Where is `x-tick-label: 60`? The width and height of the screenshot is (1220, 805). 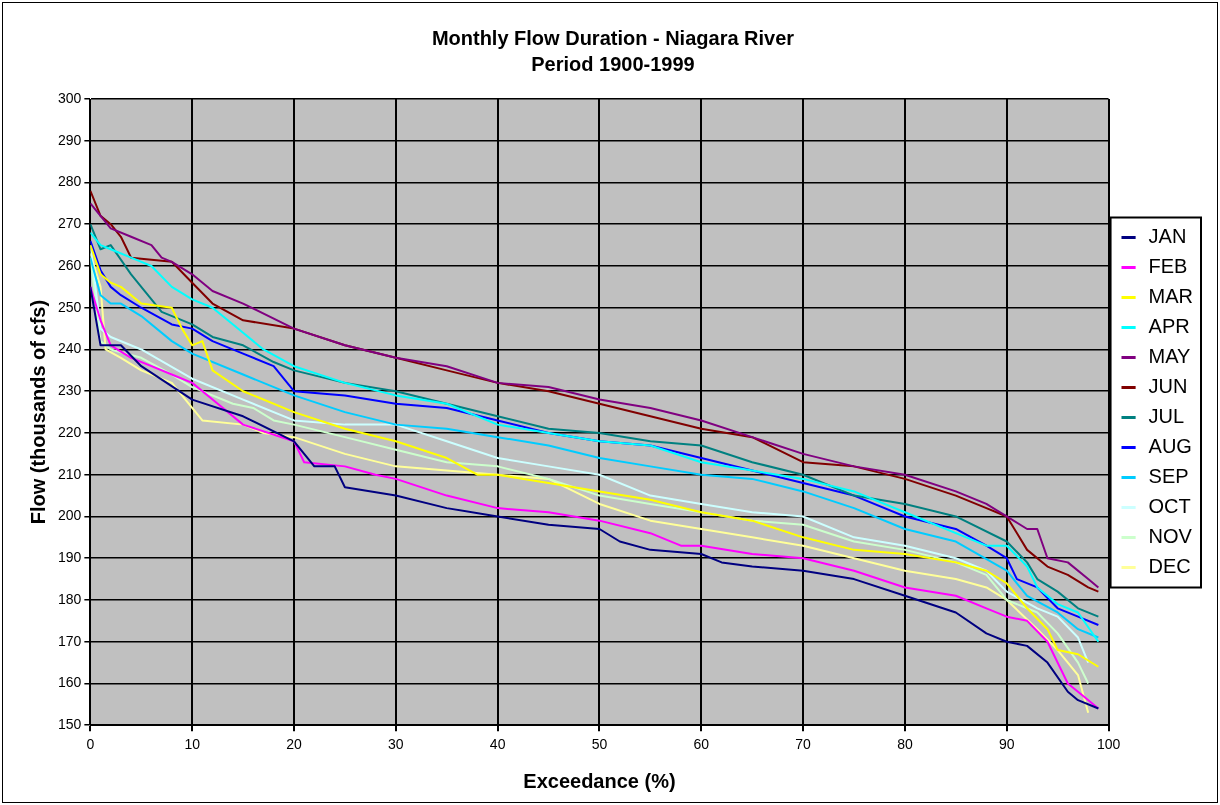 x-tick-label: 60 is located at coordinates (701, 744).